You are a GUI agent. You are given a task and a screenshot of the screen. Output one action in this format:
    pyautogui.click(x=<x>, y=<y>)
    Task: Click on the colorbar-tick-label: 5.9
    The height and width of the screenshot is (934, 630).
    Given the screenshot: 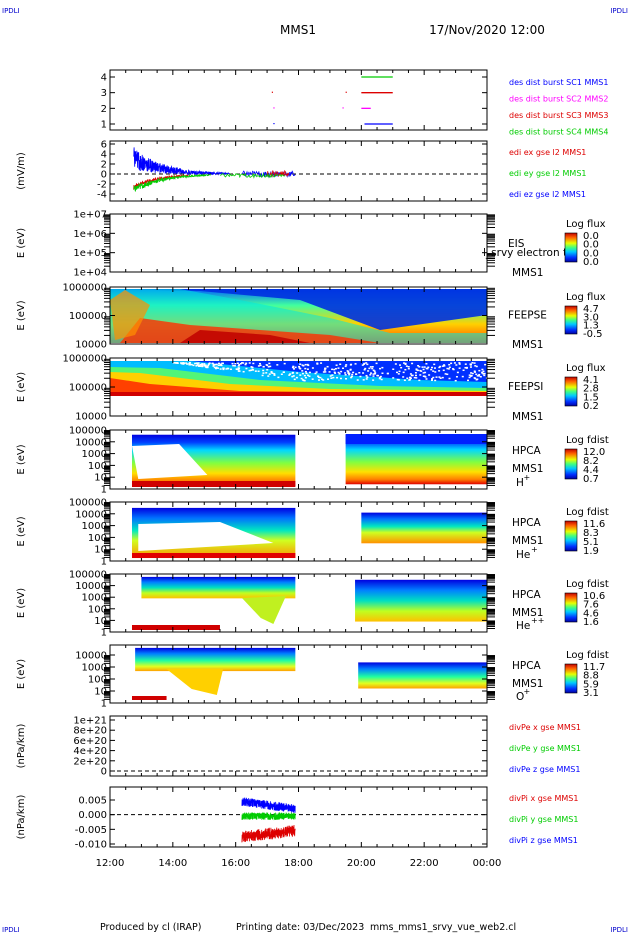 What is the action you would take?
    pyautogui.click(x=591, y=684)
    